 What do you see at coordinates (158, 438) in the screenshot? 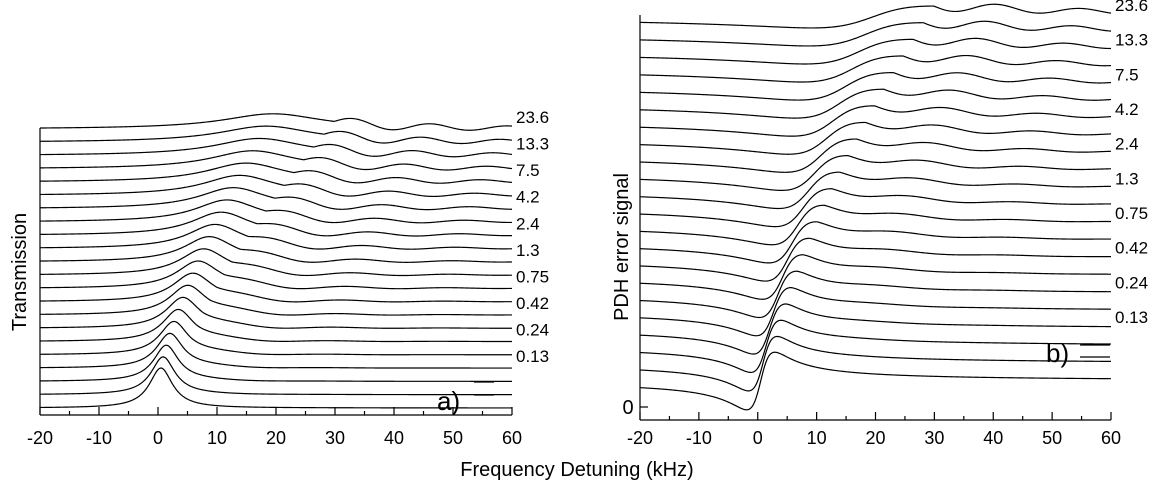
I see `panel-a-x-tick-label: 0` at bounding box center [158, 438].